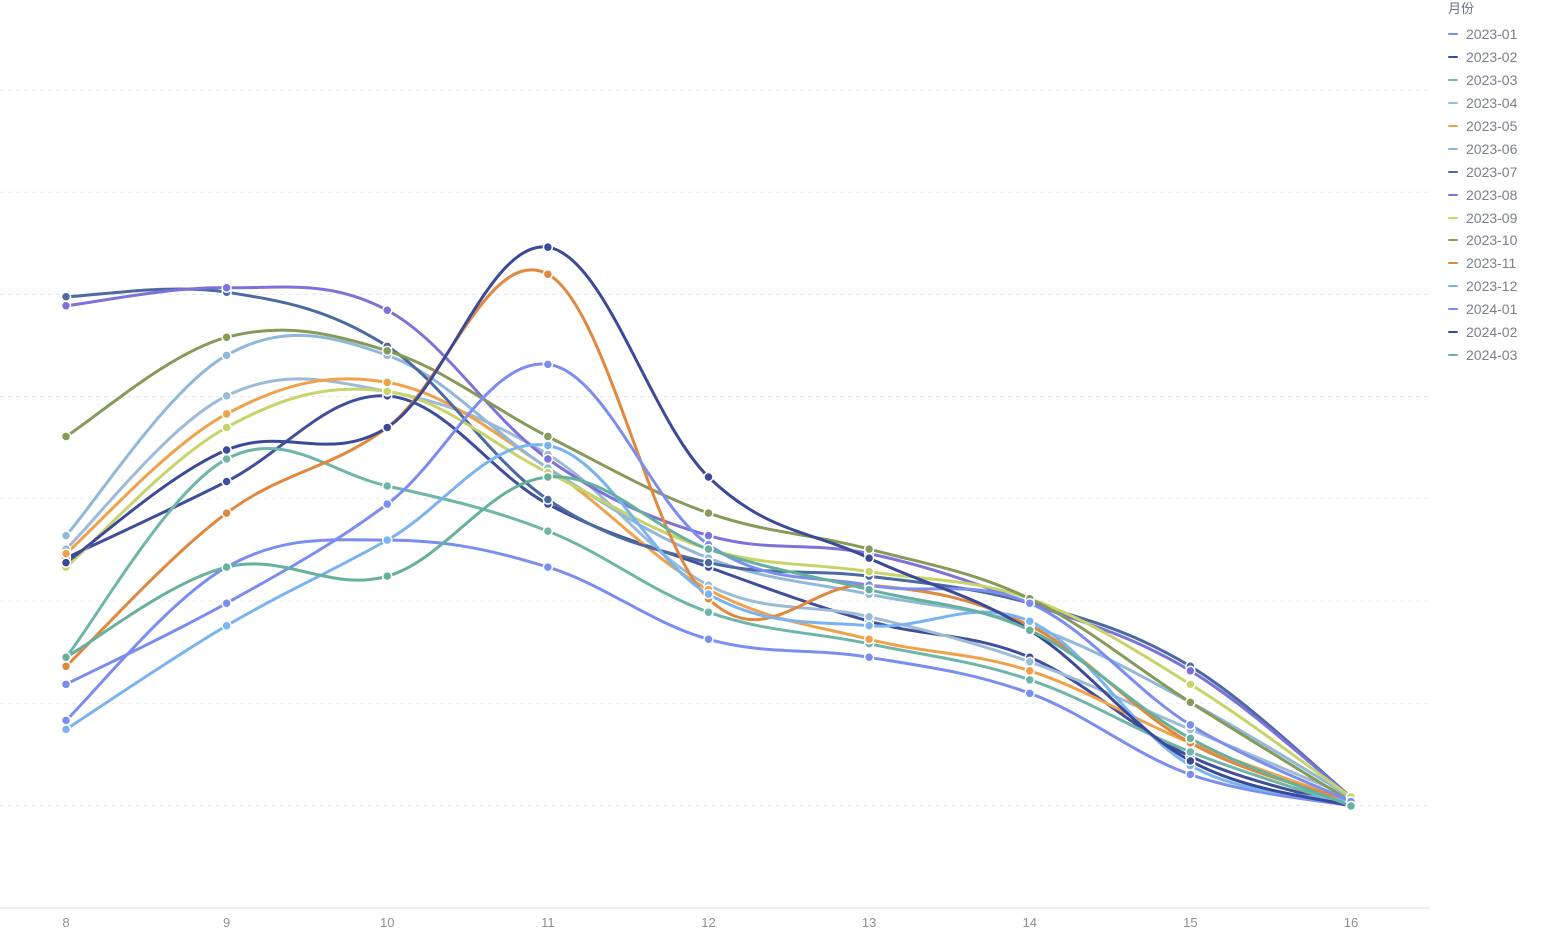 This screenshot has height=950, width=1546. Describe the element at coordinates (1496, 148) in the screenshot. I see `legend-item-2023-06: 2023-06` at that location.